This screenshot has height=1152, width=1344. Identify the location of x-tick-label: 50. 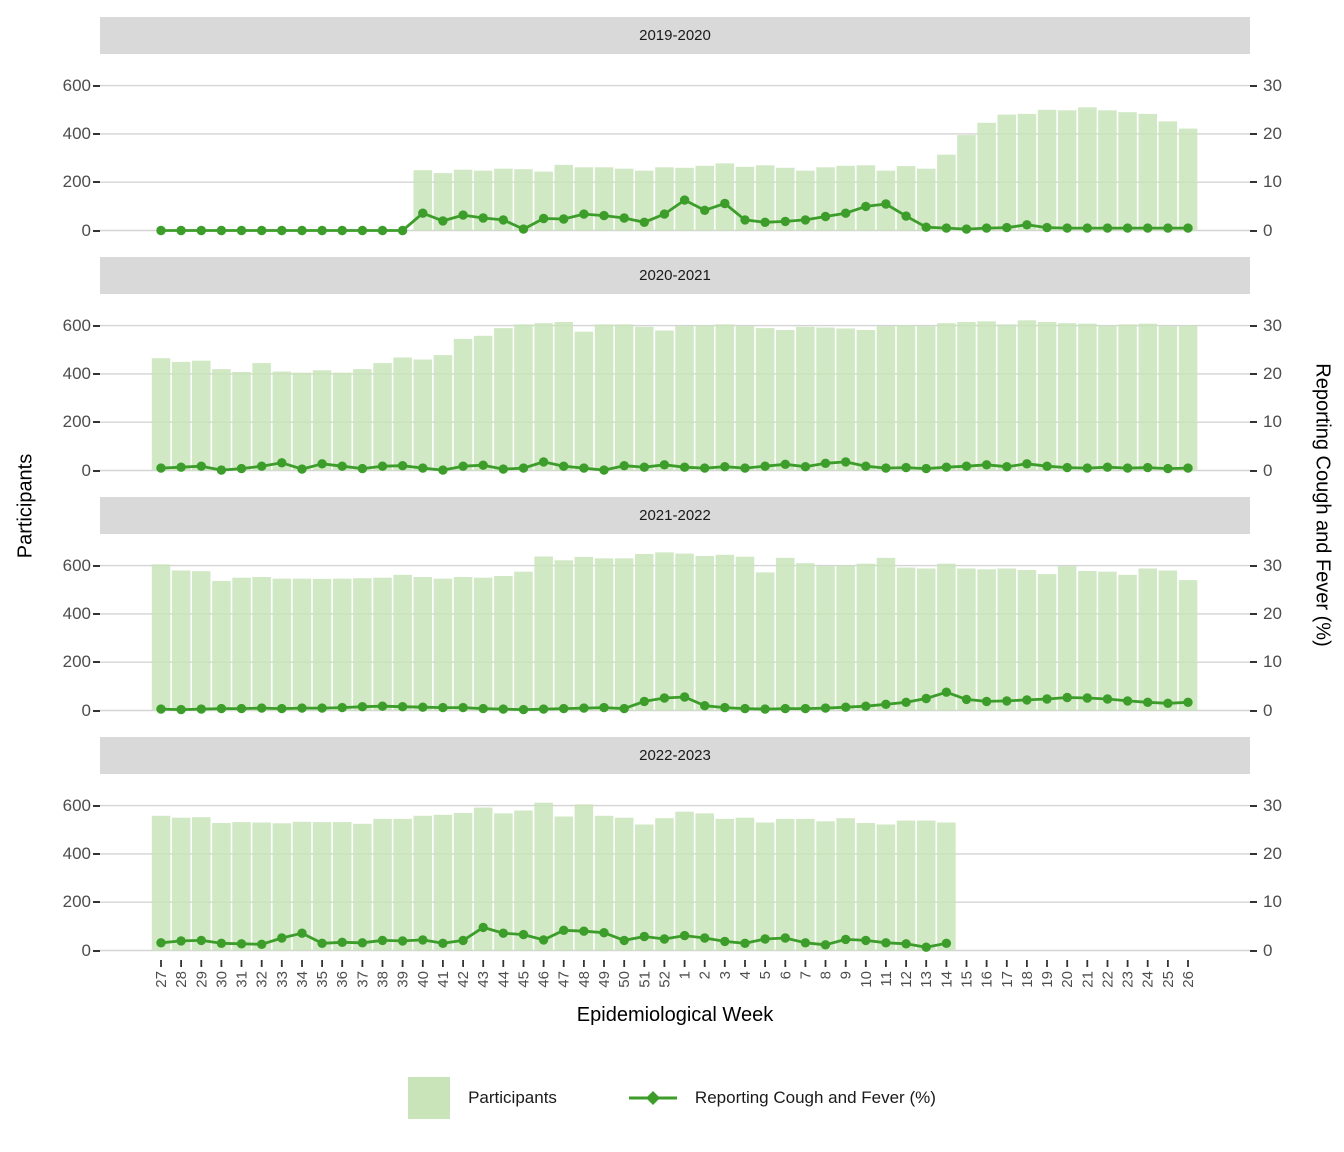
(624, 979).